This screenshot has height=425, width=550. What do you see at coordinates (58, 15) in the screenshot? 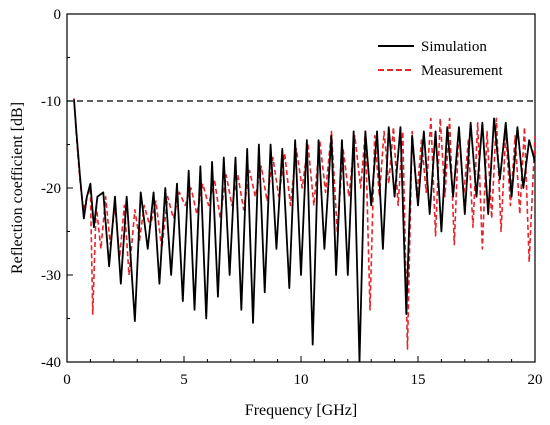
I see `y-tick-label: 0` at bounding box center [58, 15].